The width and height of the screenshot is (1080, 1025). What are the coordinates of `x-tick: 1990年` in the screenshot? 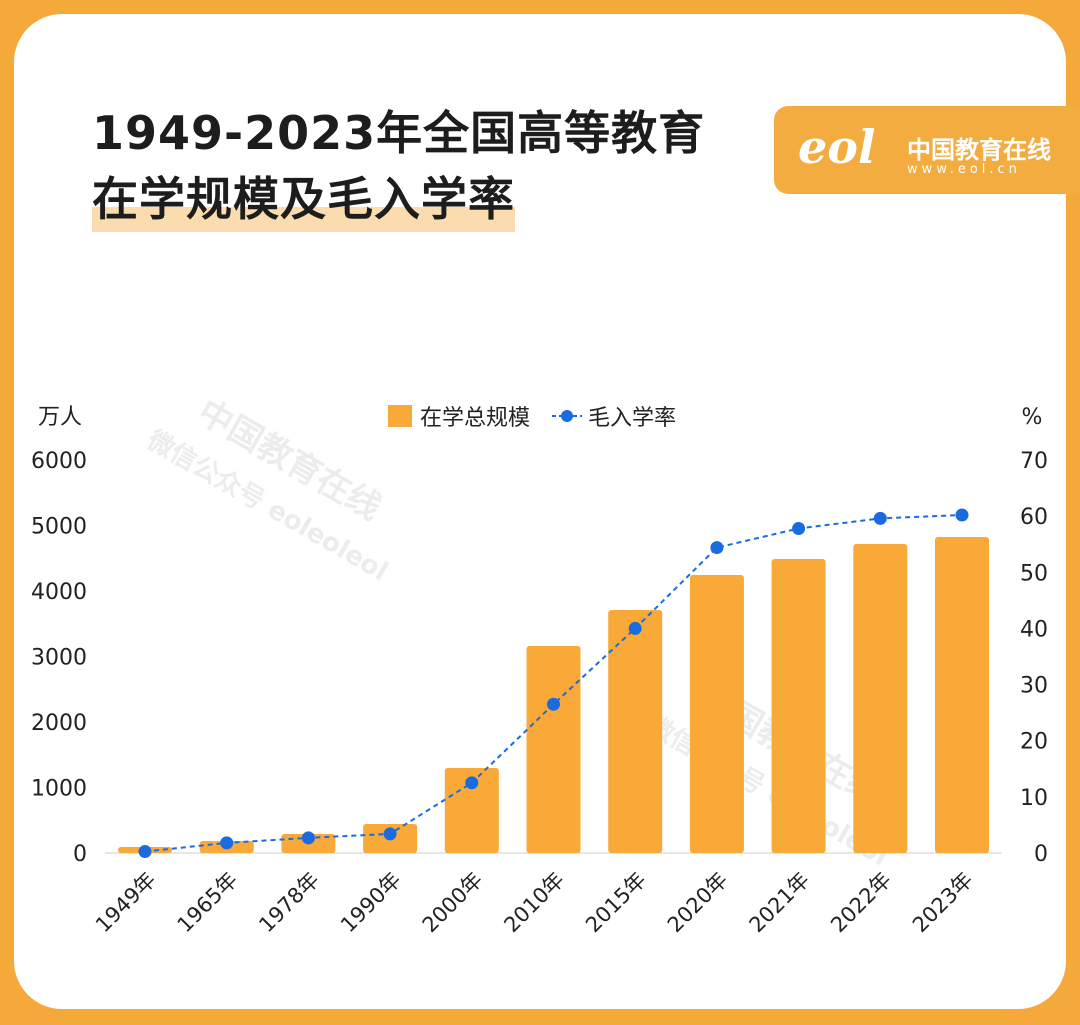 It's located at (371, 903).